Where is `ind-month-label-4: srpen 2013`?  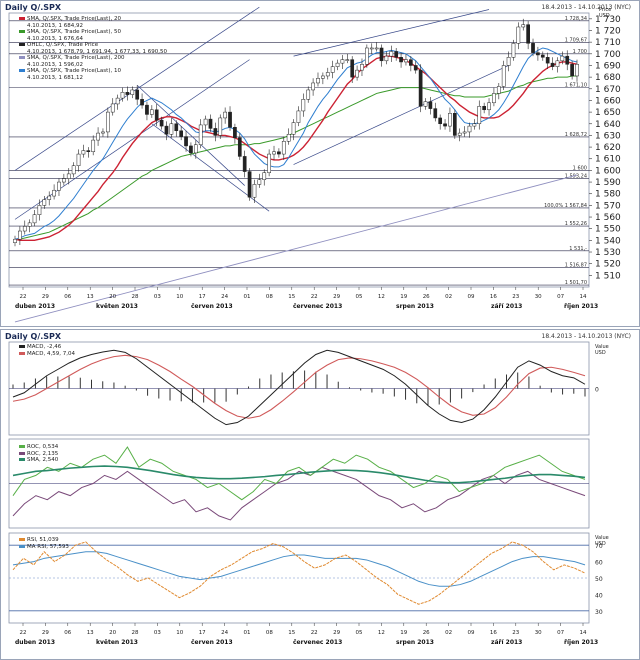 ind-month-label-4: srpen 2013 is located at coordinates (415, 642).